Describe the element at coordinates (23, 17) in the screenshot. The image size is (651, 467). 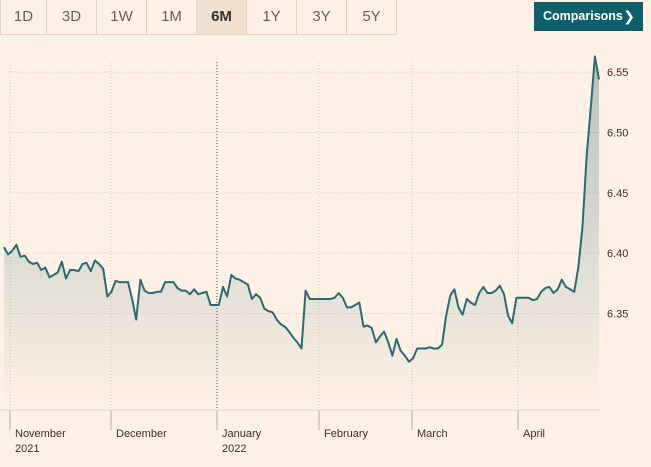
I see `range-button-1d: 1D` at that location.